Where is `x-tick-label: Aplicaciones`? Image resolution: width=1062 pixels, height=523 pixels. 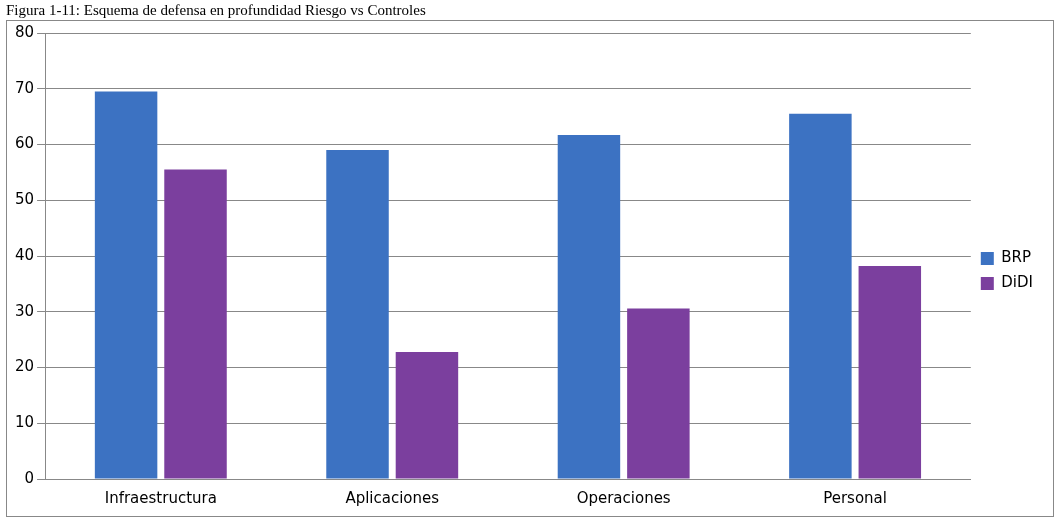
x-tick-label: Aplicaciones is located at coordinates (392, 497).